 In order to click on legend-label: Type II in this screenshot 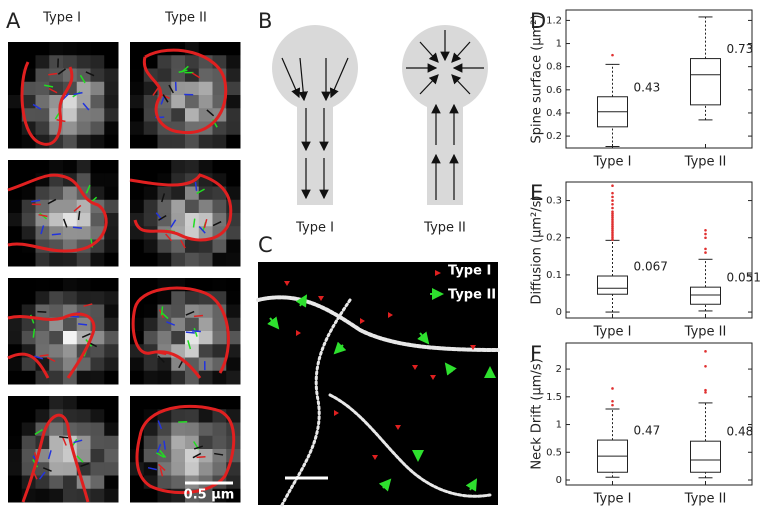, I will do `click(472, 295)`.